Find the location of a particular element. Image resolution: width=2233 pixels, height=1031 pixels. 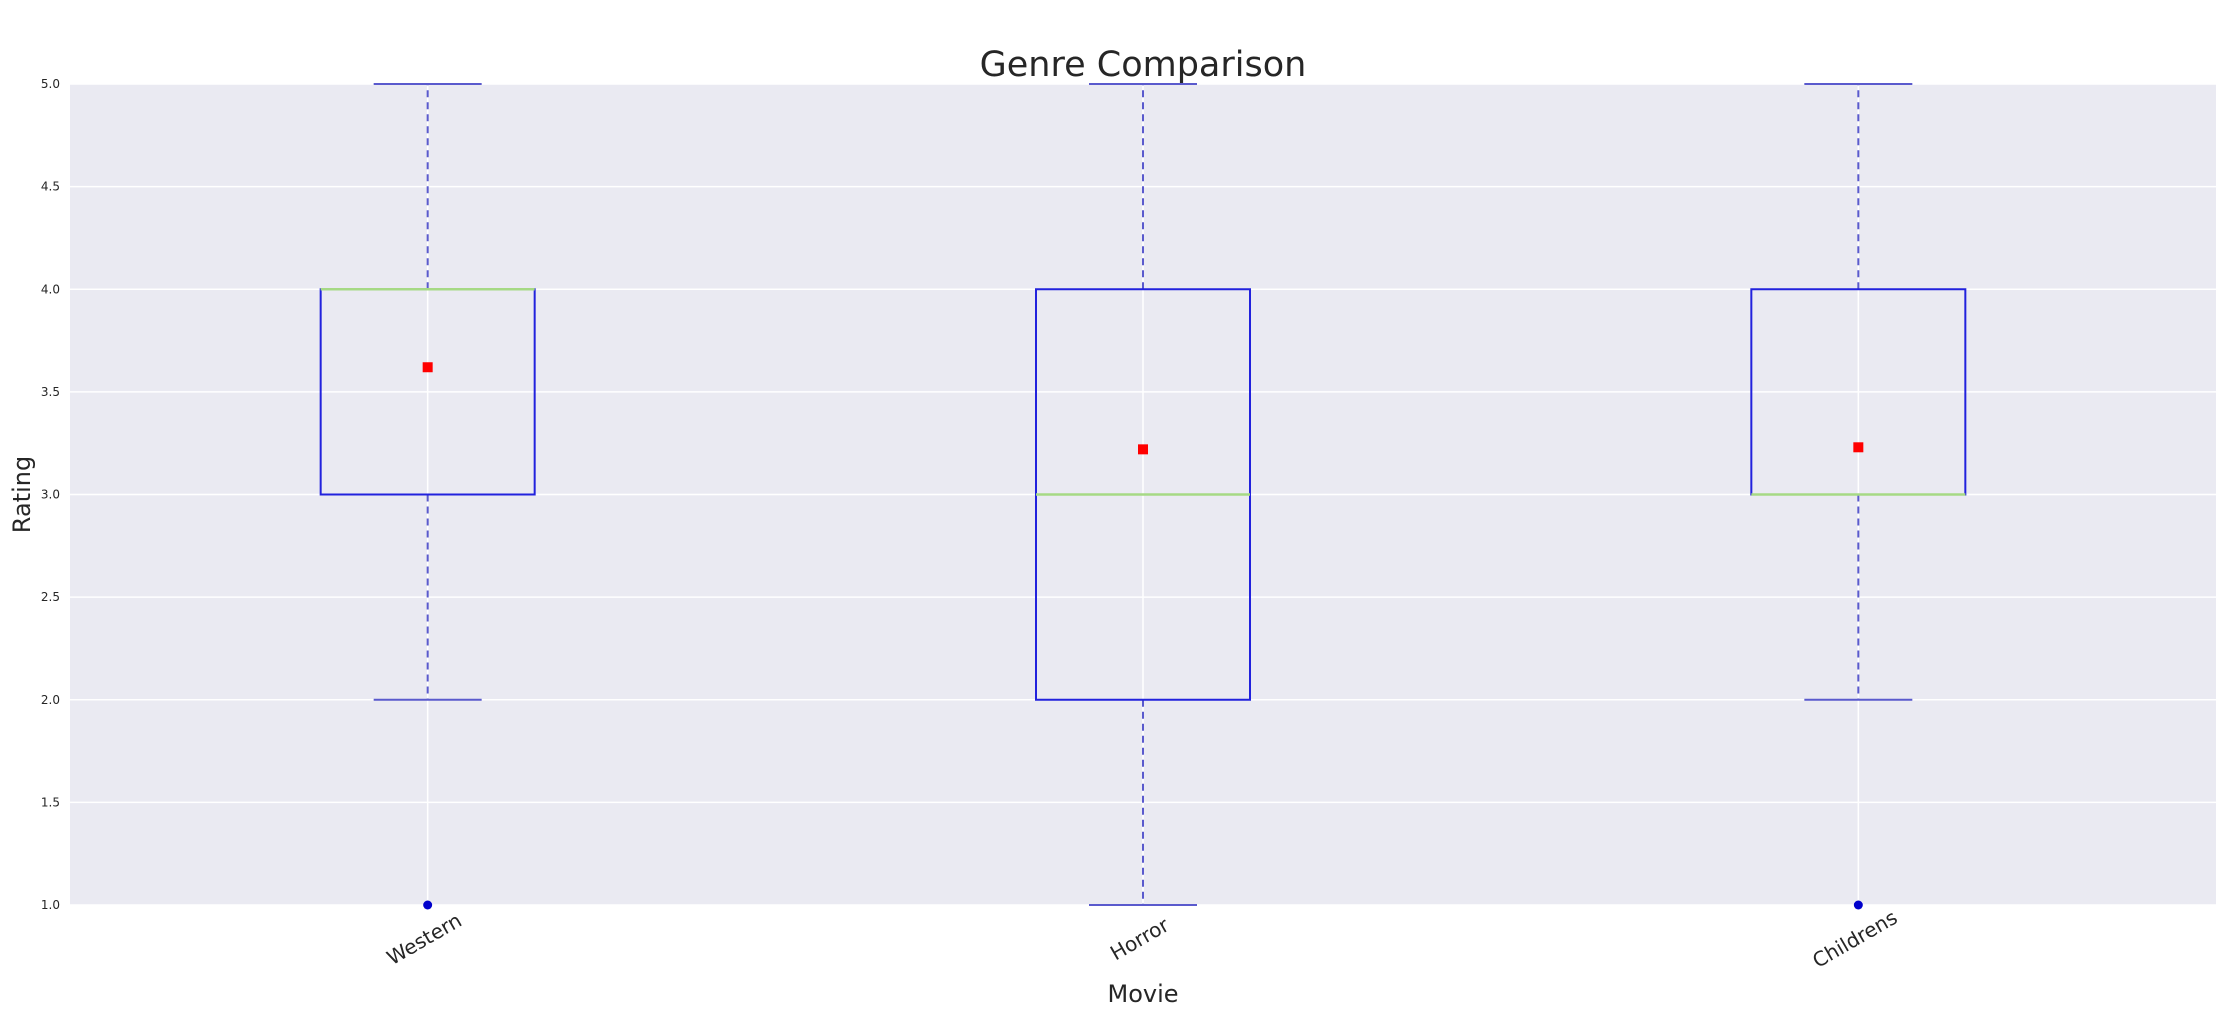

box-western is located at coordinates (427, 496).